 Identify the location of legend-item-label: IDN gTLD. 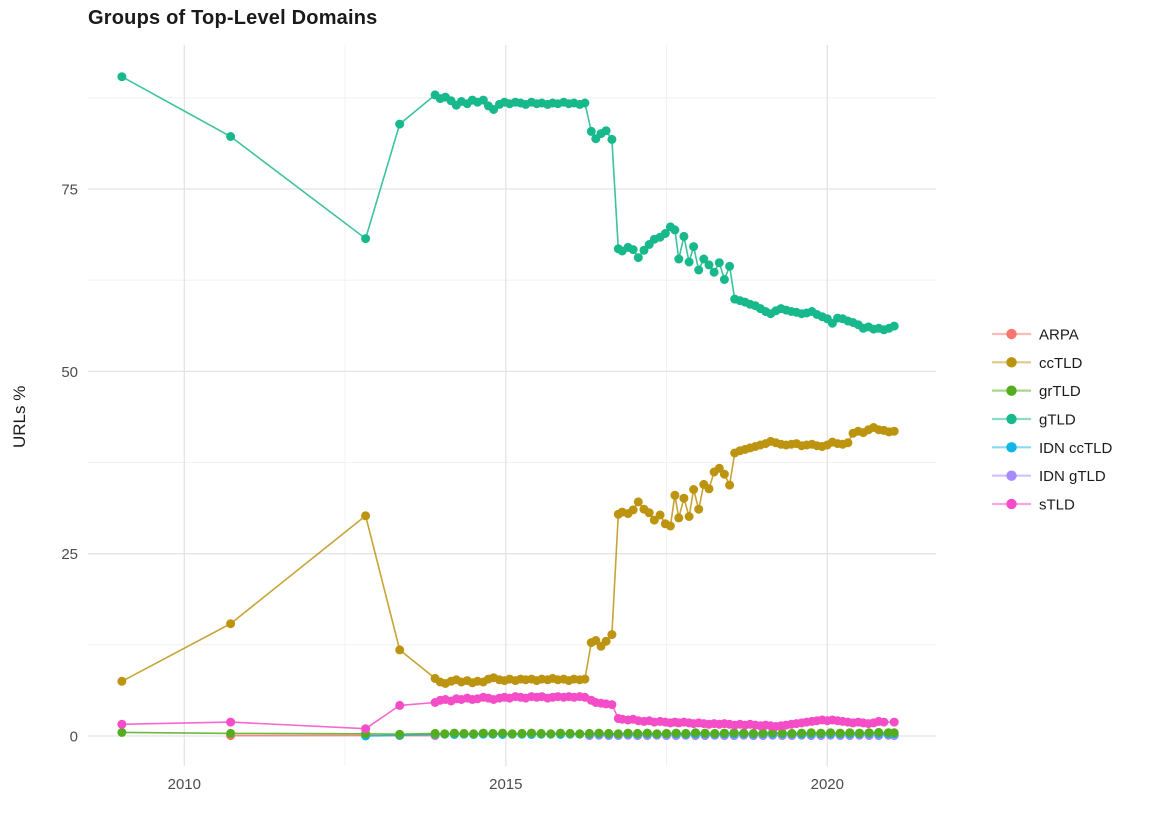
(1072, 476).